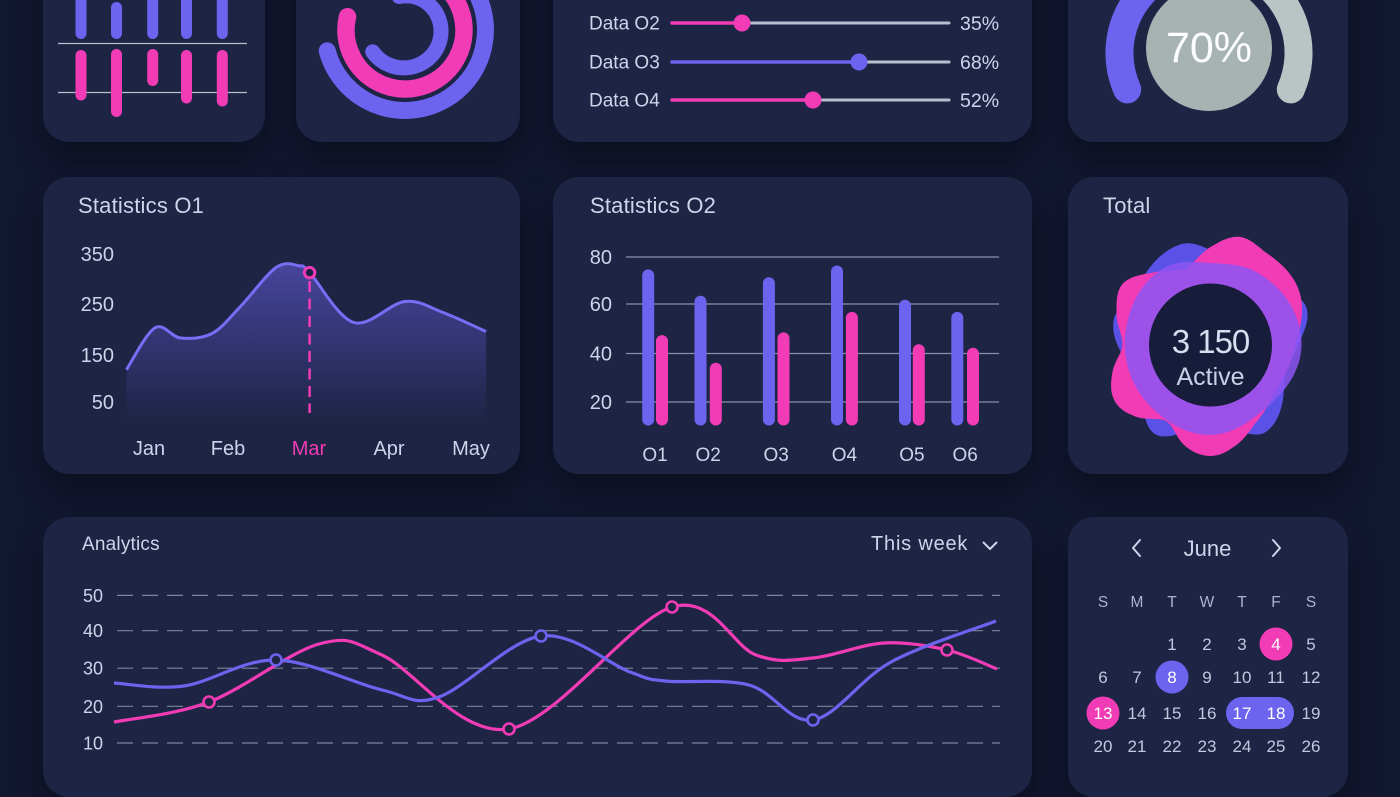 This screenshot has width=1400, height=797. I want to click on svg-text: O2, so click(707, 455).